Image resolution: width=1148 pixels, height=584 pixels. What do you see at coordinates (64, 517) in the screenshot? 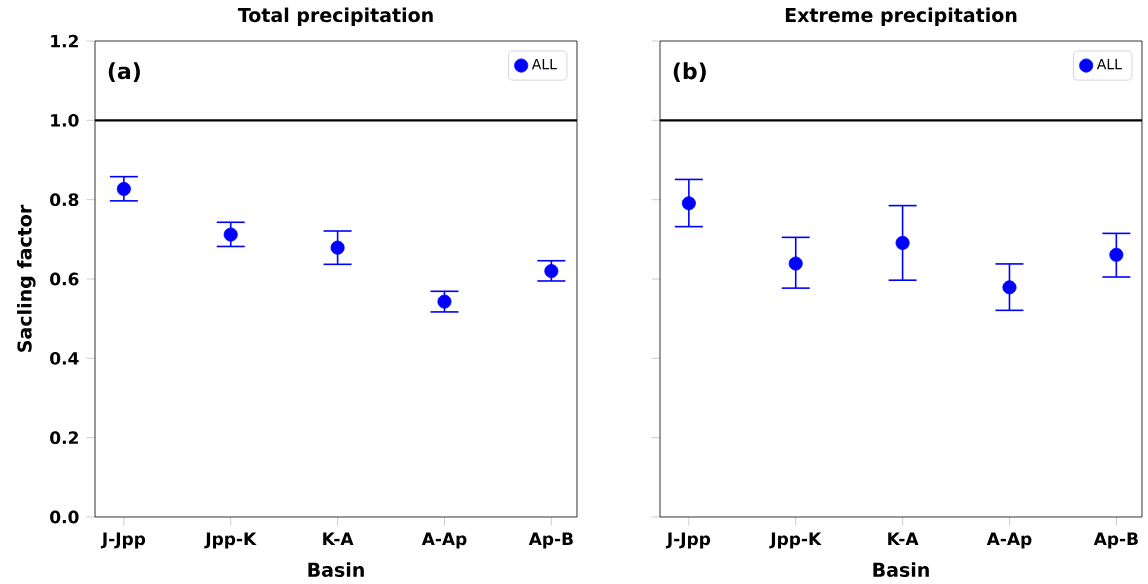
I see `y-tick-label: 0.0` at bounding box center [64, 517].